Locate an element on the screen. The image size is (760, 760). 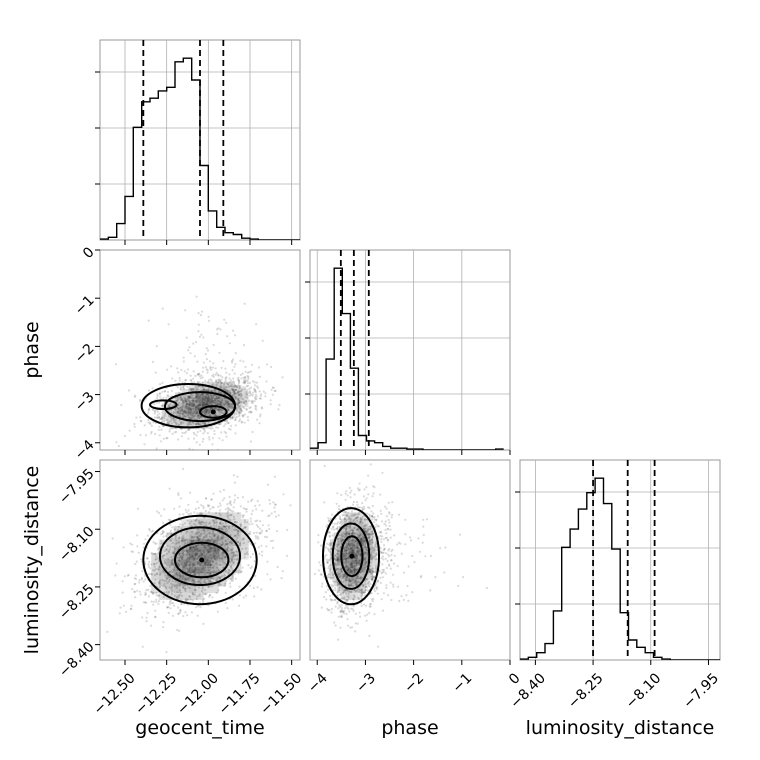
histogram-line is located at coordinates (200, 148).